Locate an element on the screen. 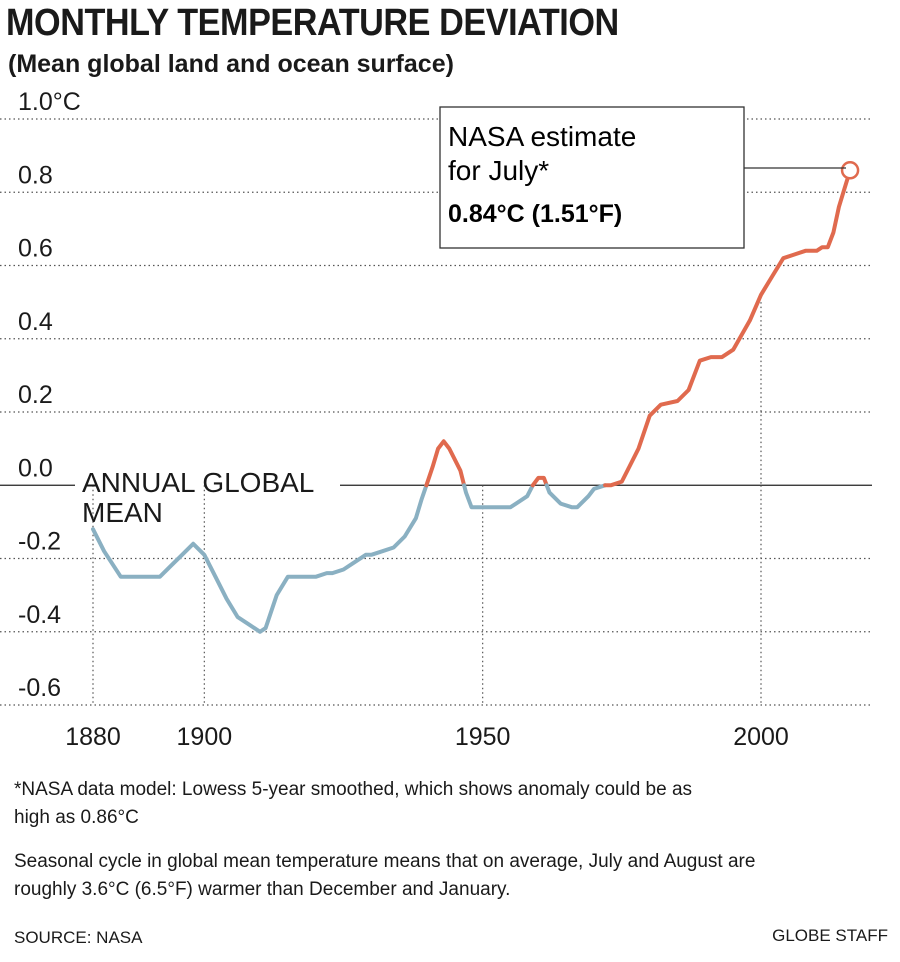 Image resolution: width=900 pixels, height=962 pixels. annotation-line-1: NASA estimate is located at coordinates (542, 136).